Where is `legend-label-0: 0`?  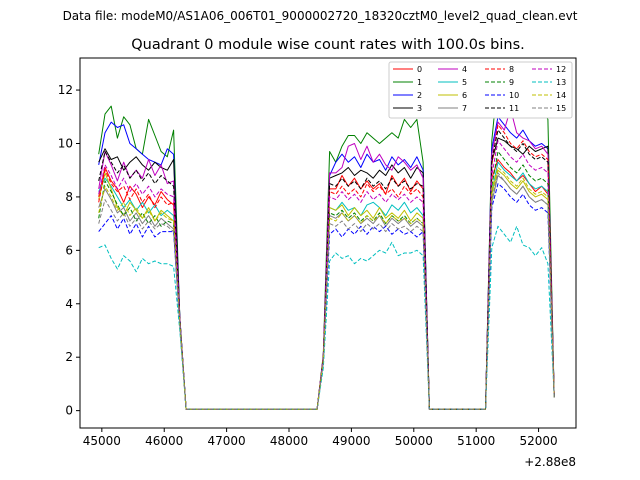
legend-label-0: 0 is located at coordinates (419, 69).